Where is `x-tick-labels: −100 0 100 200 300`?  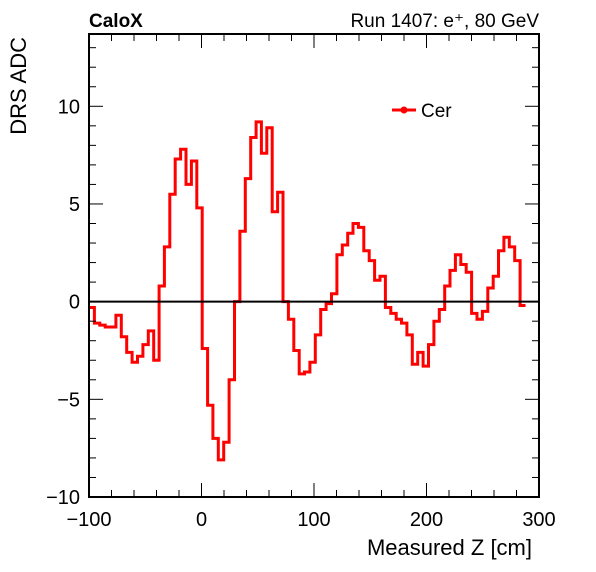 x-tick-labels: −100 0 100 200 300 is located at coordinates (310, 520).